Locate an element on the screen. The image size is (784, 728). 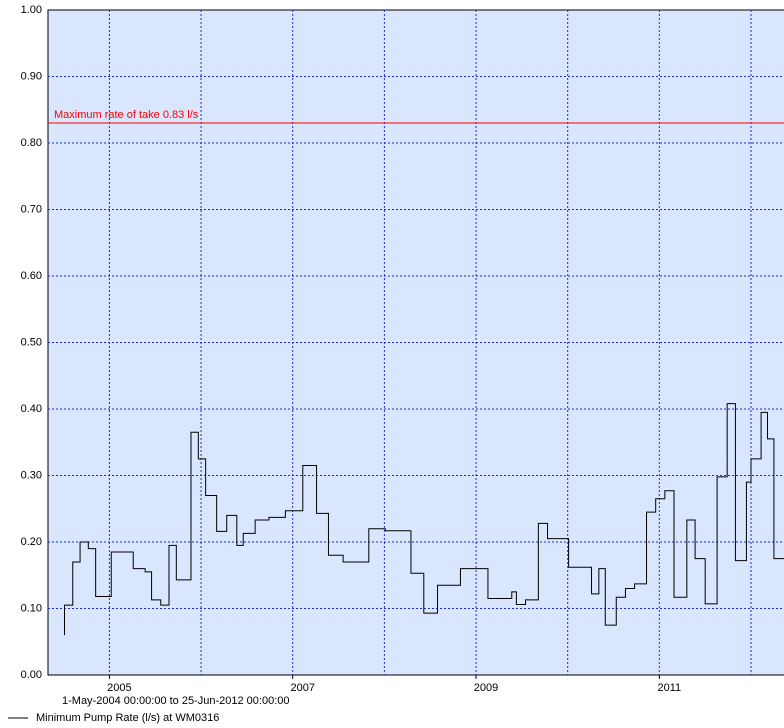
y-tick-label: 0.90 is located at coordinates (31, 76).